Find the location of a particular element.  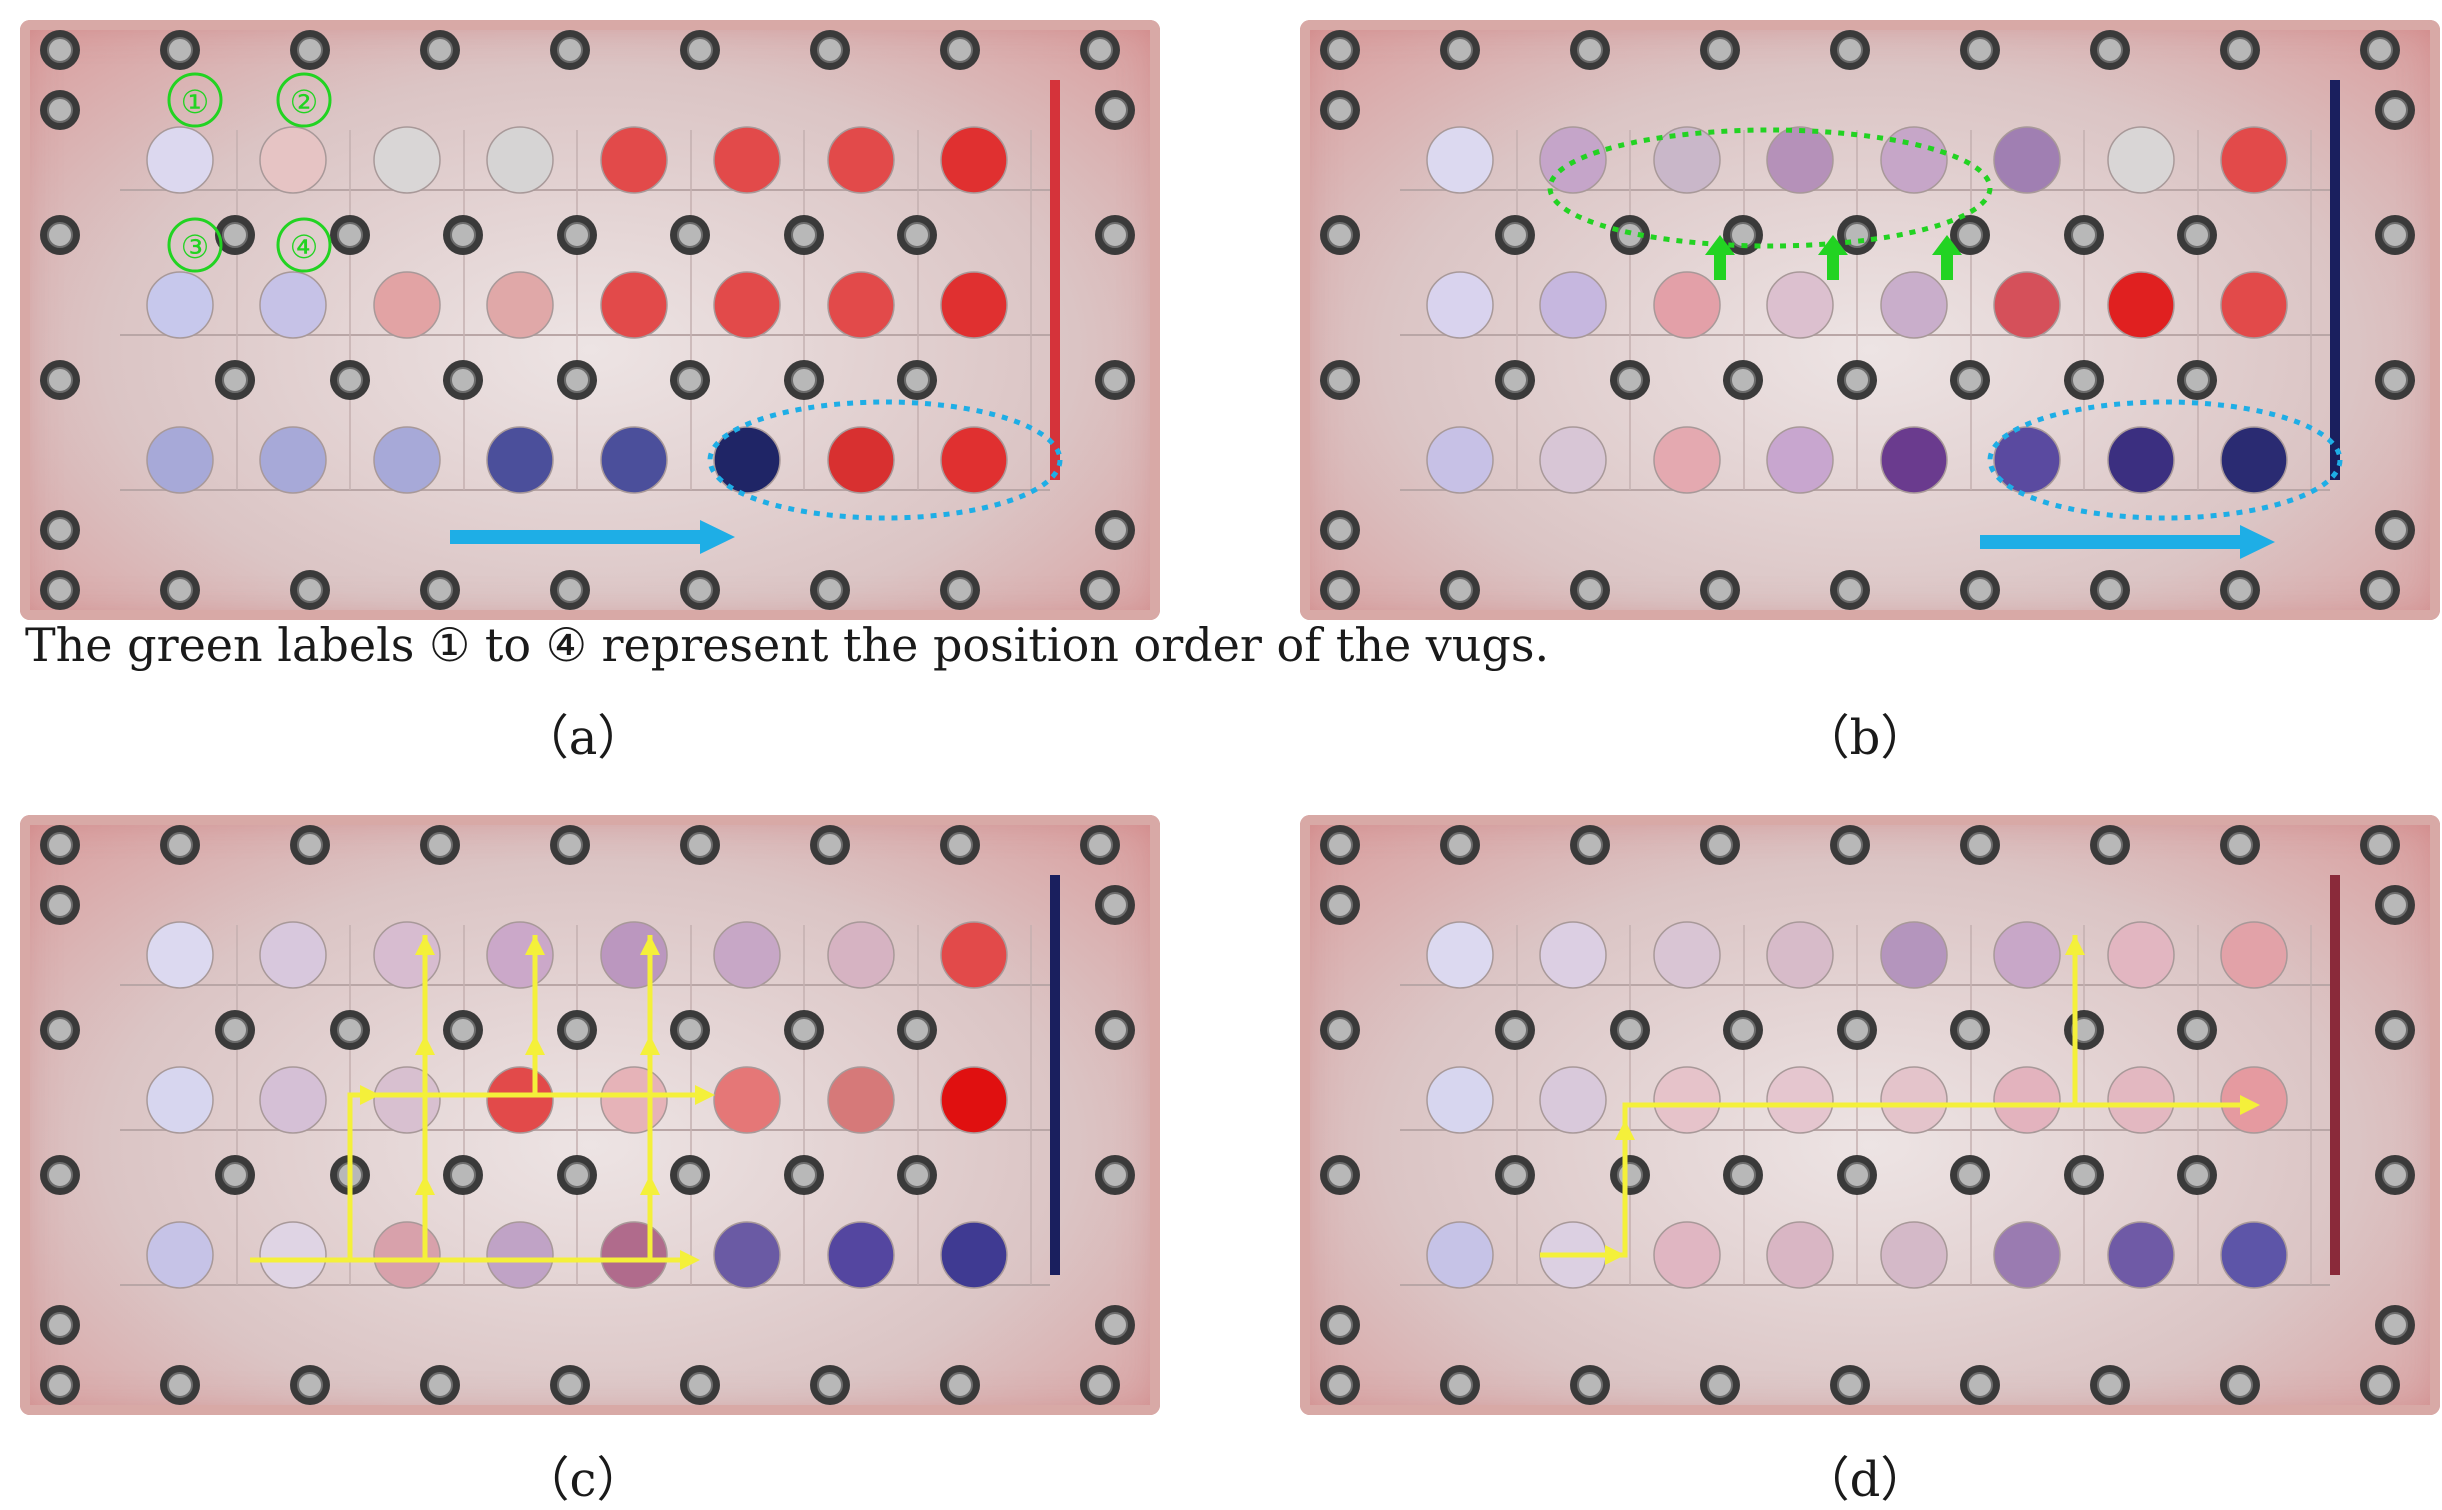

outlet-tube-c is located at coordinates (1055, 1075).